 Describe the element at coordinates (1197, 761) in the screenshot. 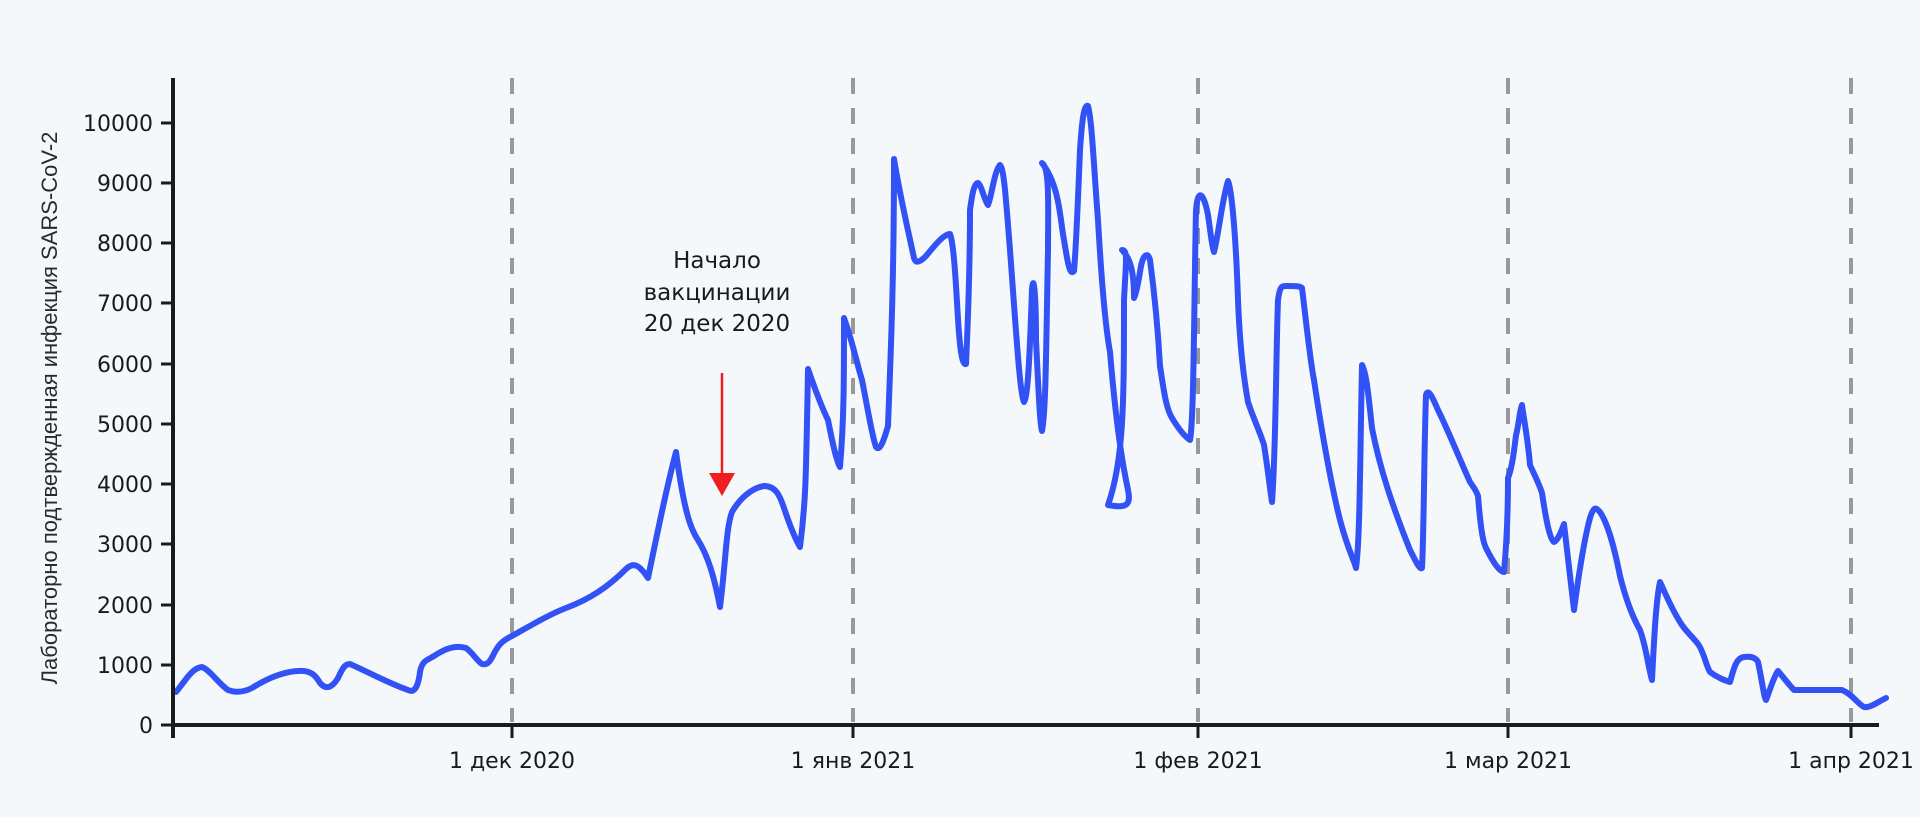

I see `xtick-label-feb: 1 фев 2021` at that location.